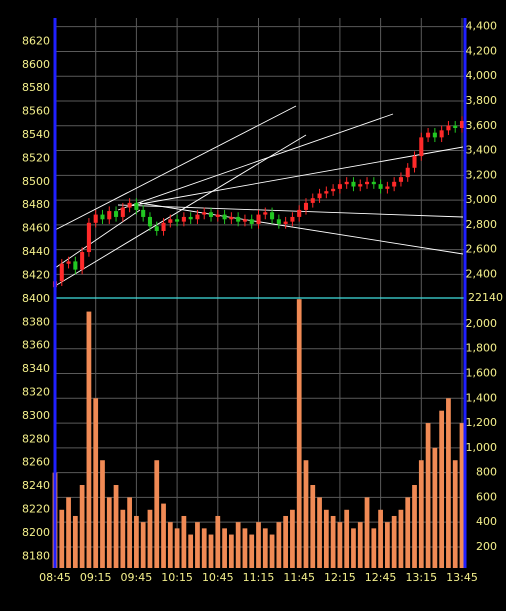  Describe the element at coordinates (482, 75) in the screenshot. I see `y2-tick-label: 4,000` at that location.